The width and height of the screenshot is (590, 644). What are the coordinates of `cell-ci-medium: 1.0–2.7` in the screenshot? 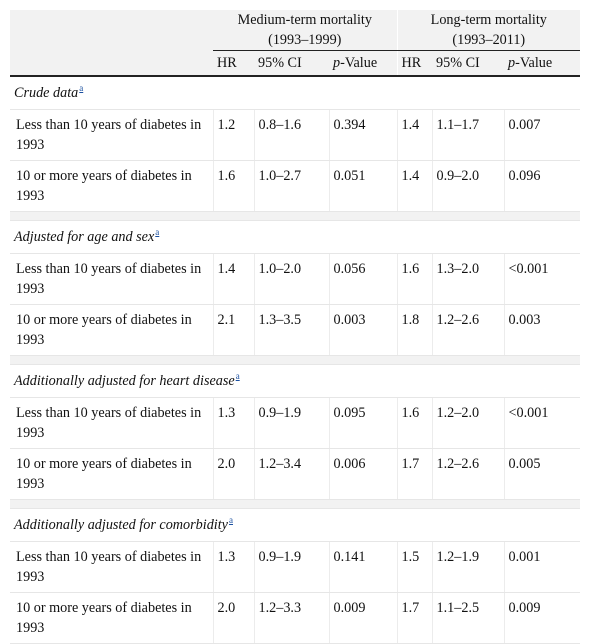 It's located at (291, 186).